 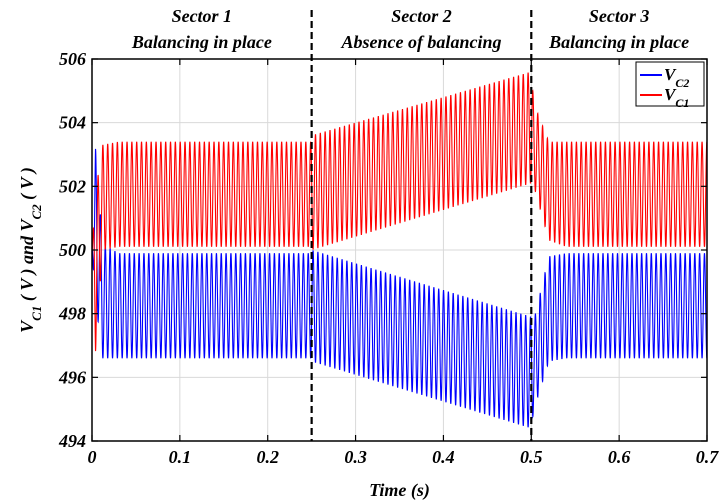 What do you see at coordinates (531, 457) in the screenshot?
I see `x-tick-label: 0.5` at bounding box center [531, 457].